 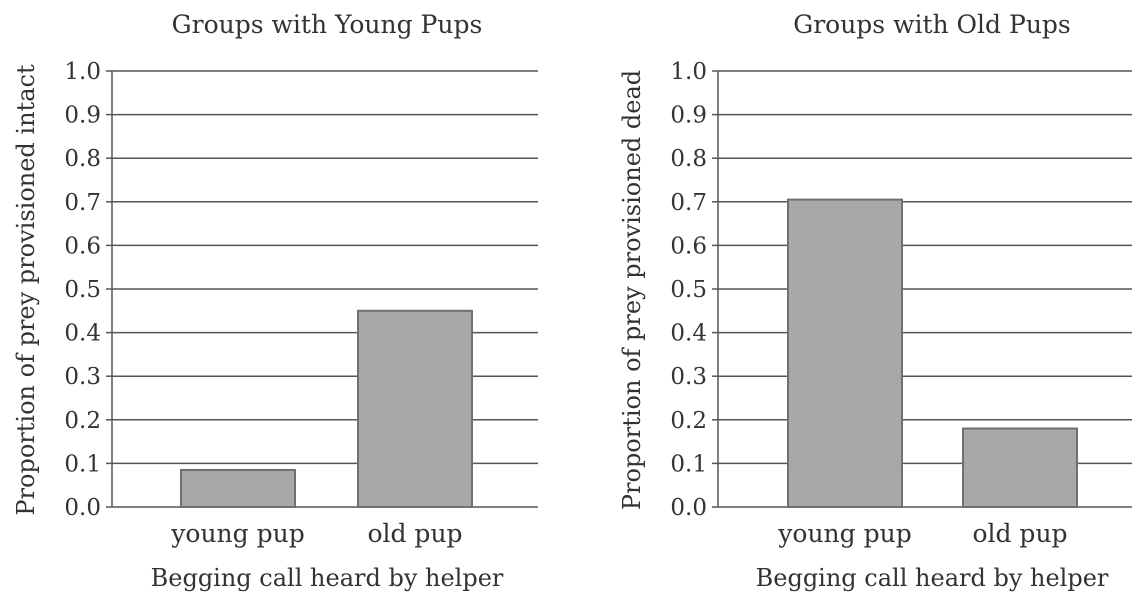 I want to click on chart-title: Groups with Young Pups, so click(x=327, y=24).